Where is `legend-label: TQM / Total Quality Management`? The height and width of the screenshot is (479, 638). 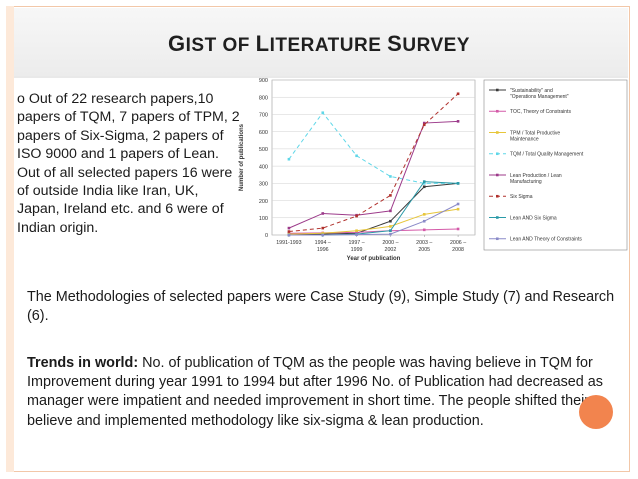 legend-label: TQM / Total Quality Management is located at coordinates (547, 155).